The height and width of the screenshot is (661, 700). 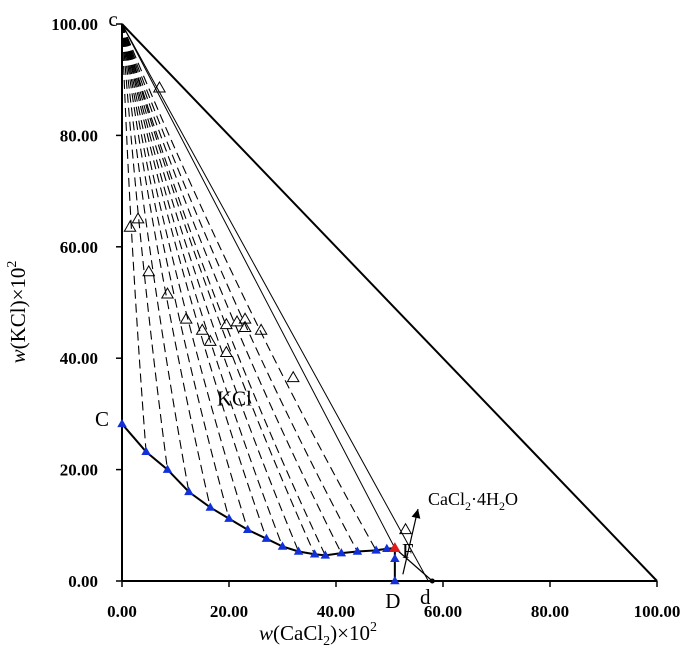 I want to click on y-tick-label: 60.00, so click(x=79, y=247).